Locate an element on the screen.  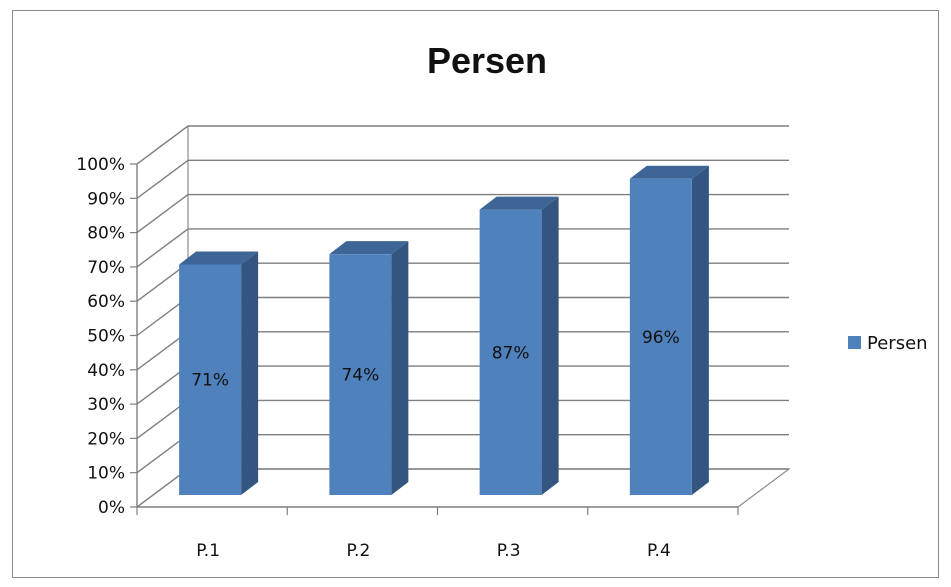
x-tick-labels: P.1 P.2 P.3 P.4 is located at coordinates (433, 551).